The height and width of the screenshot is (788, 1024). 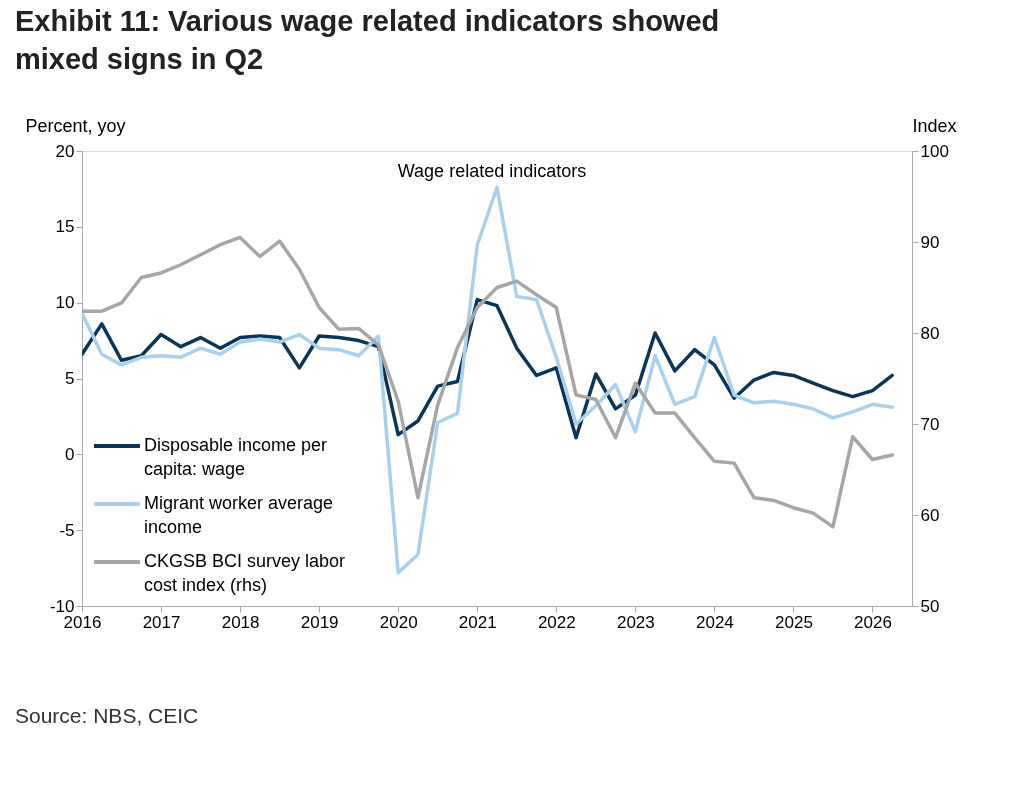 I want to click on y-tick-label: 10, so click(x=65, y=303).